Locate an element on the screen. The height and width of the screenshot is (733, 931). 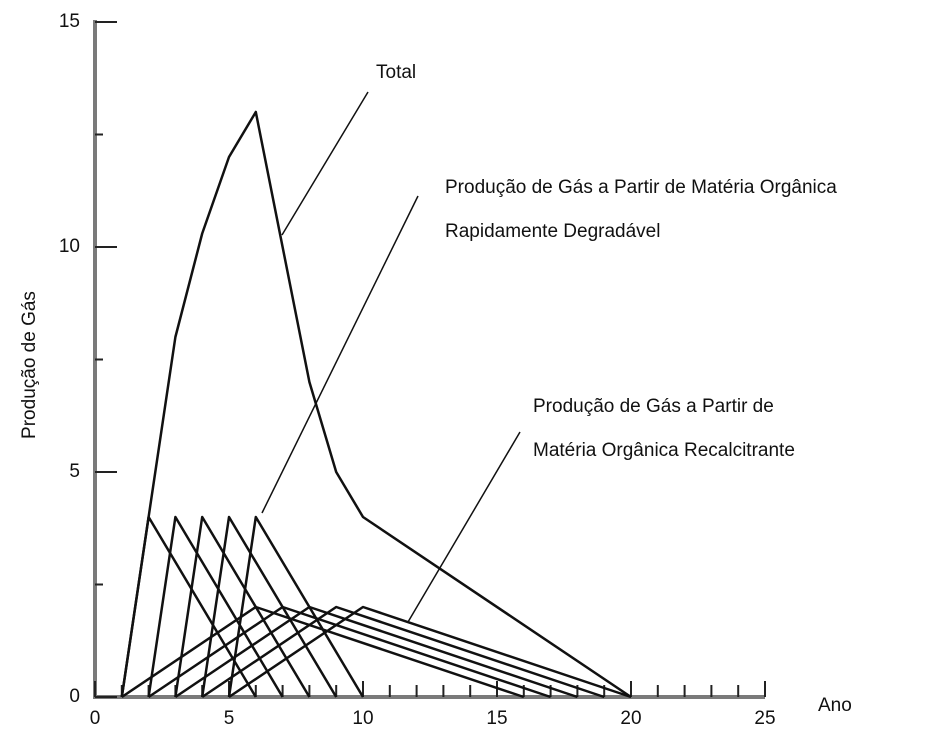
x-tick-label: 15 is located at coordinates (496, 718).